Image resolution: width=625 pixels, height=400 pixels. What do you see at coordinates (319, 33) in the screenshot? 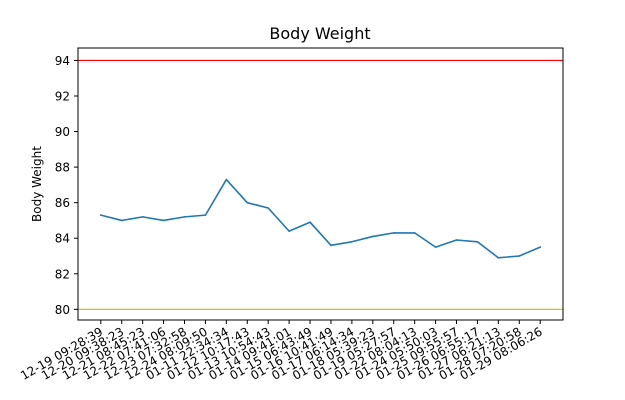
I see `chart-title: Body Weight` at bounding box center [319, 33].